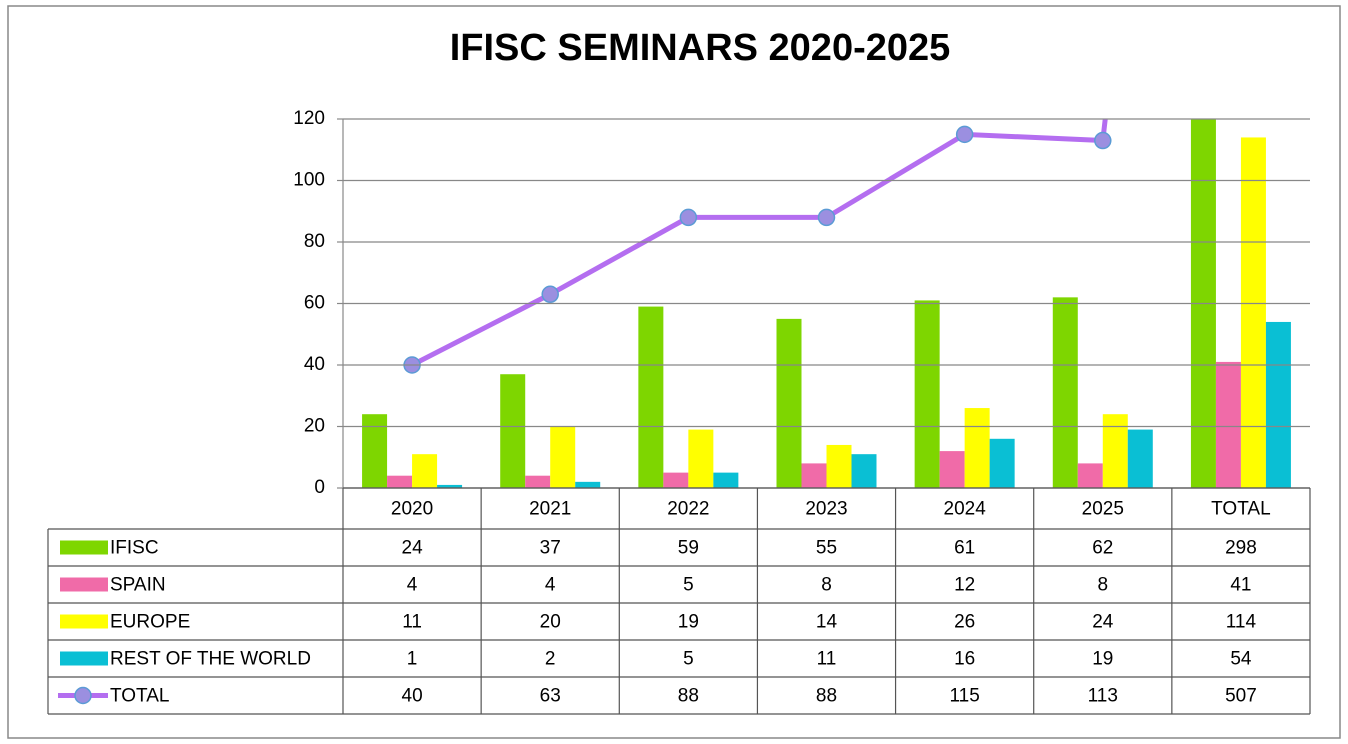 The height and width of the screenshot is (744, 1348). What do you see at coordinates (550, 659) in the screenshot?
I see `table-value: 2` at bounding box center [550, 659].